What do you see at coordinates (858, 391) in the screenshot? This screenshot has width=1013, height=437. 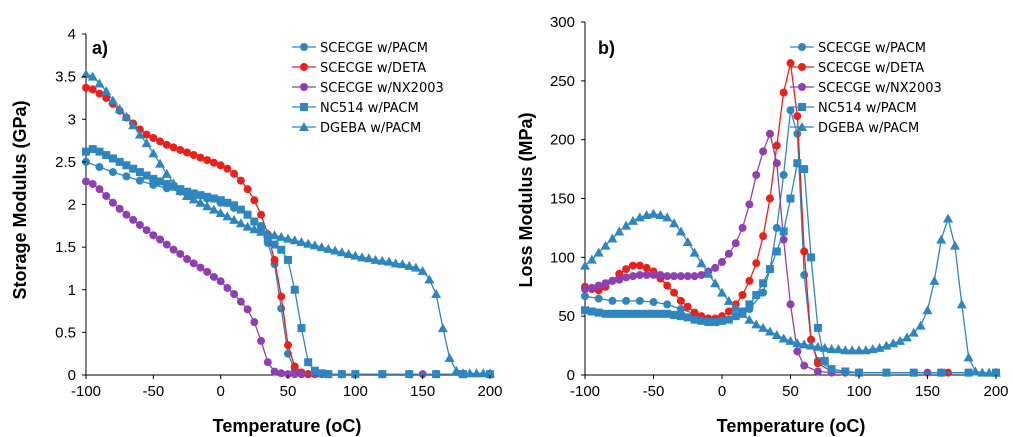 I see `x-tick-label: 100` at bounding box center [858, 391].